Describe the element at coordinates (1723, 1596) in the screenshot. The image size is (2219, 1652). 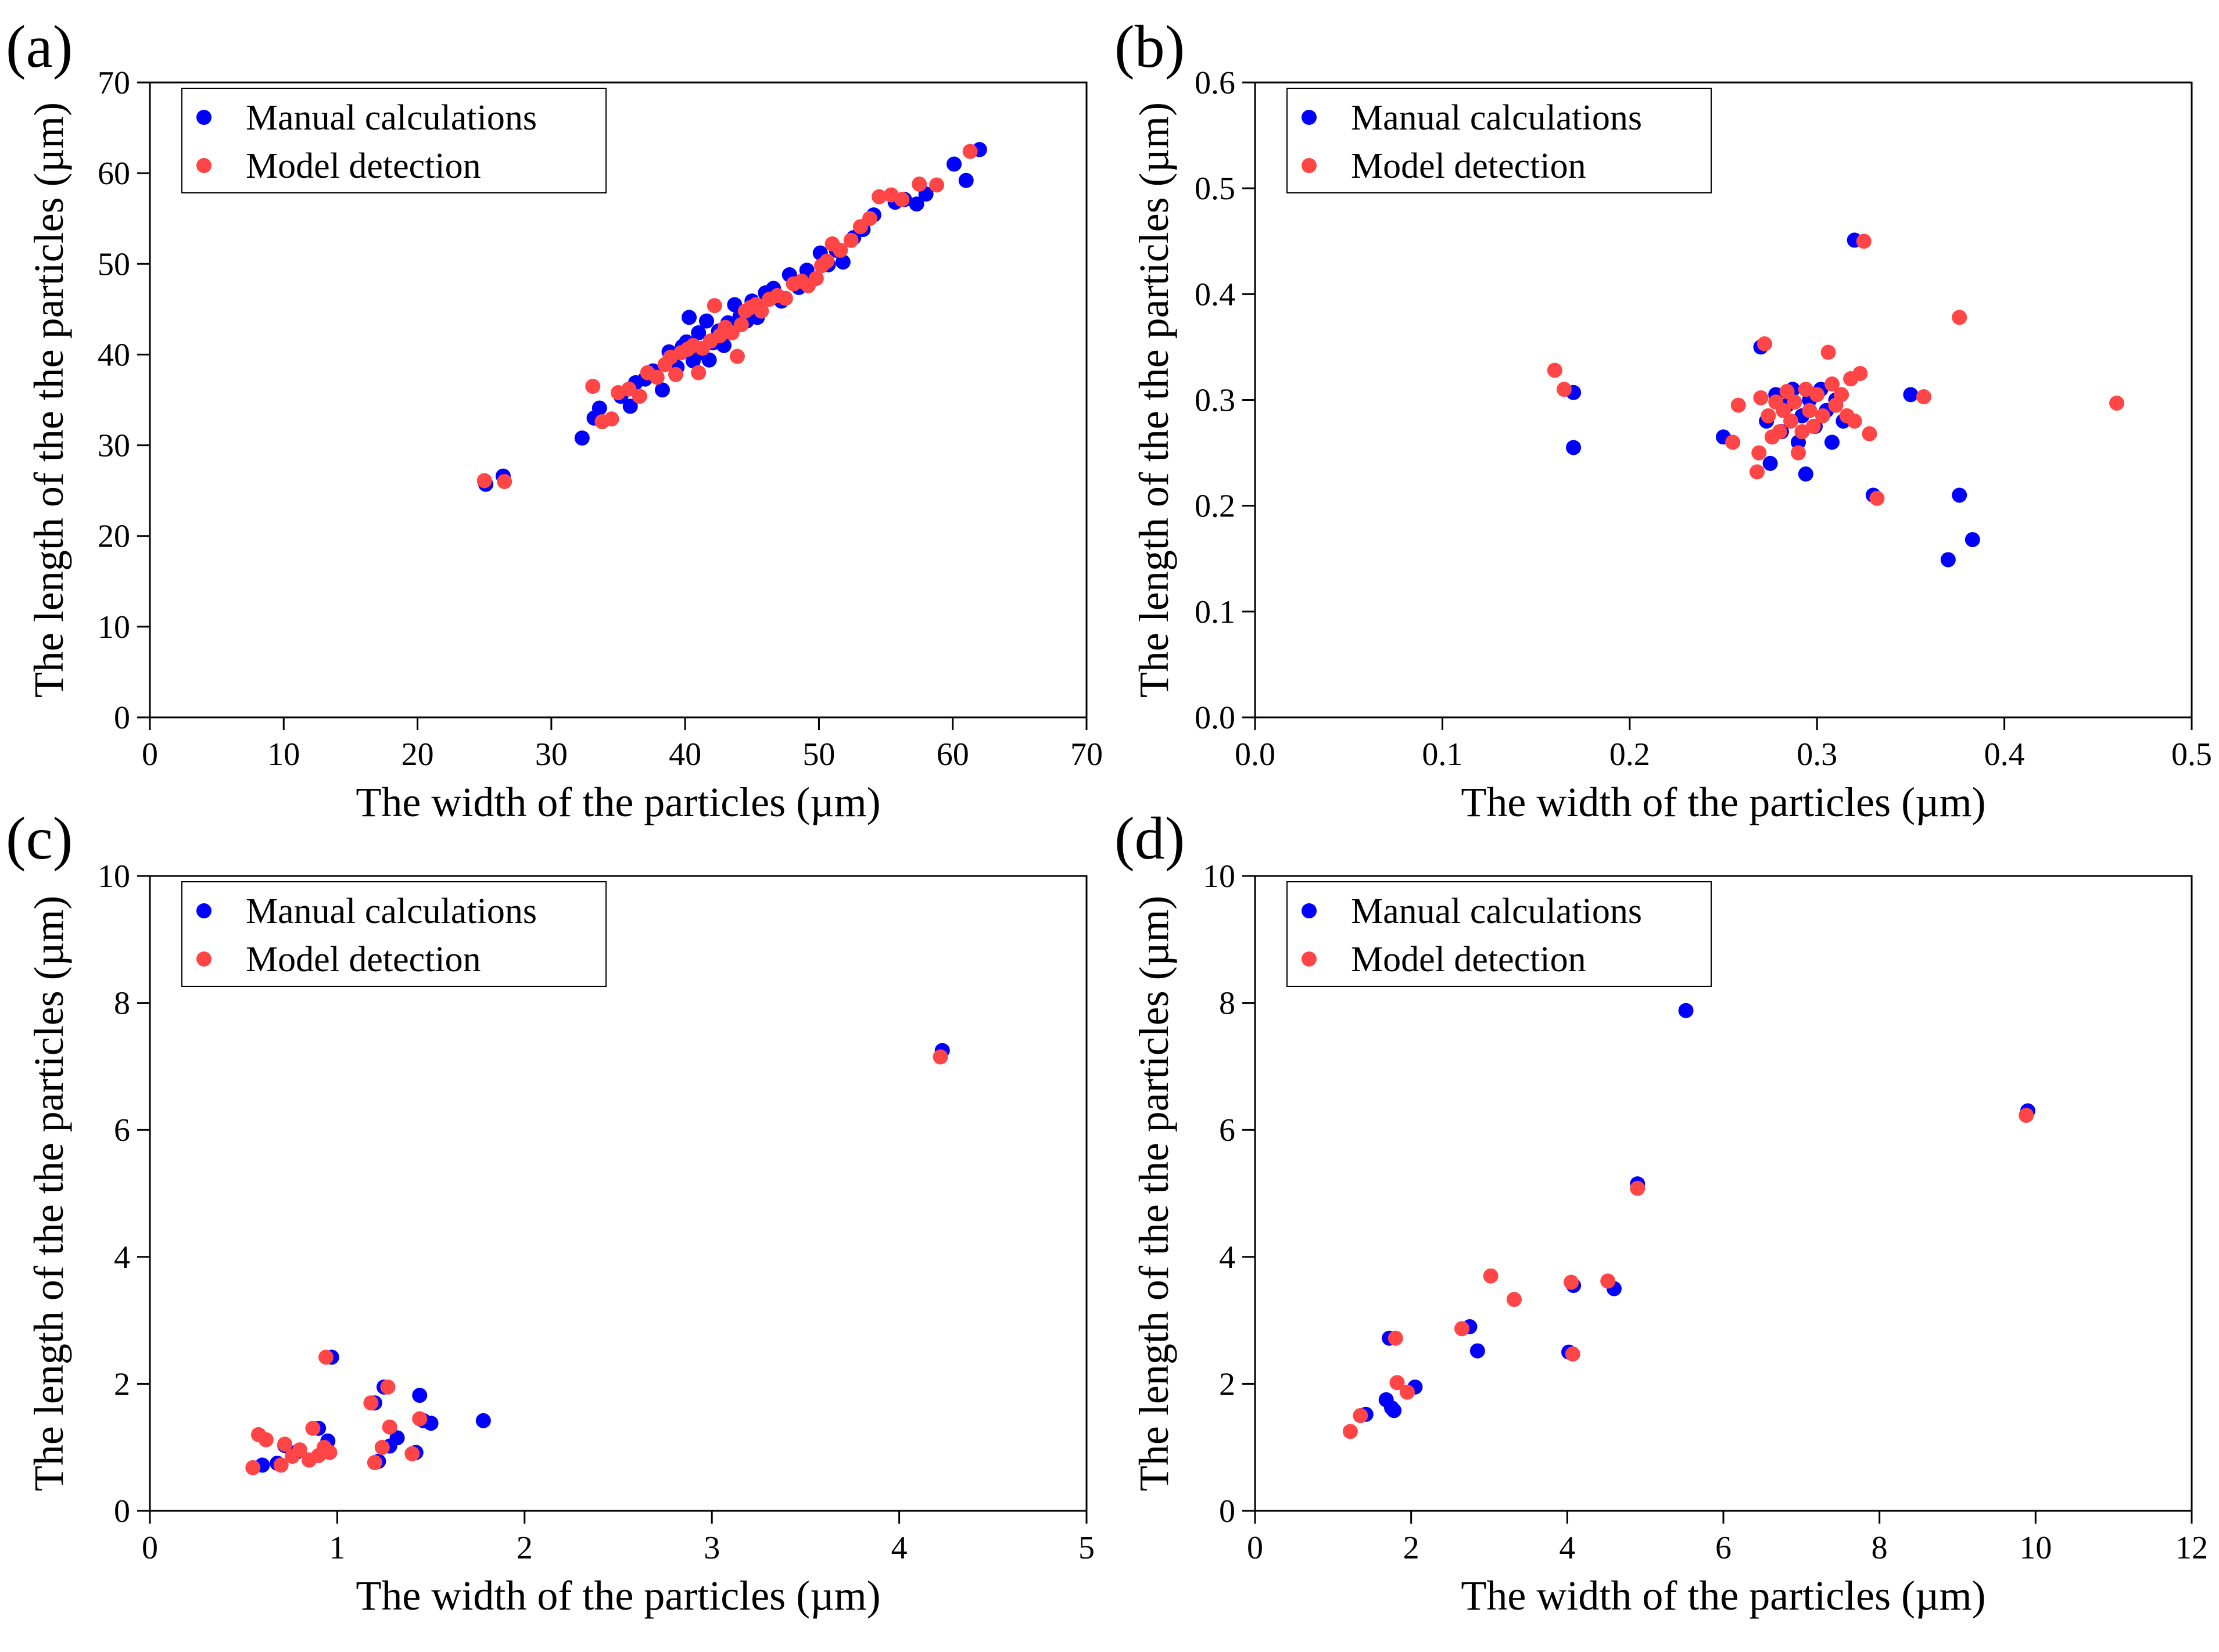
I see `x-axis-title: The width of the particles (µm)` at that location.